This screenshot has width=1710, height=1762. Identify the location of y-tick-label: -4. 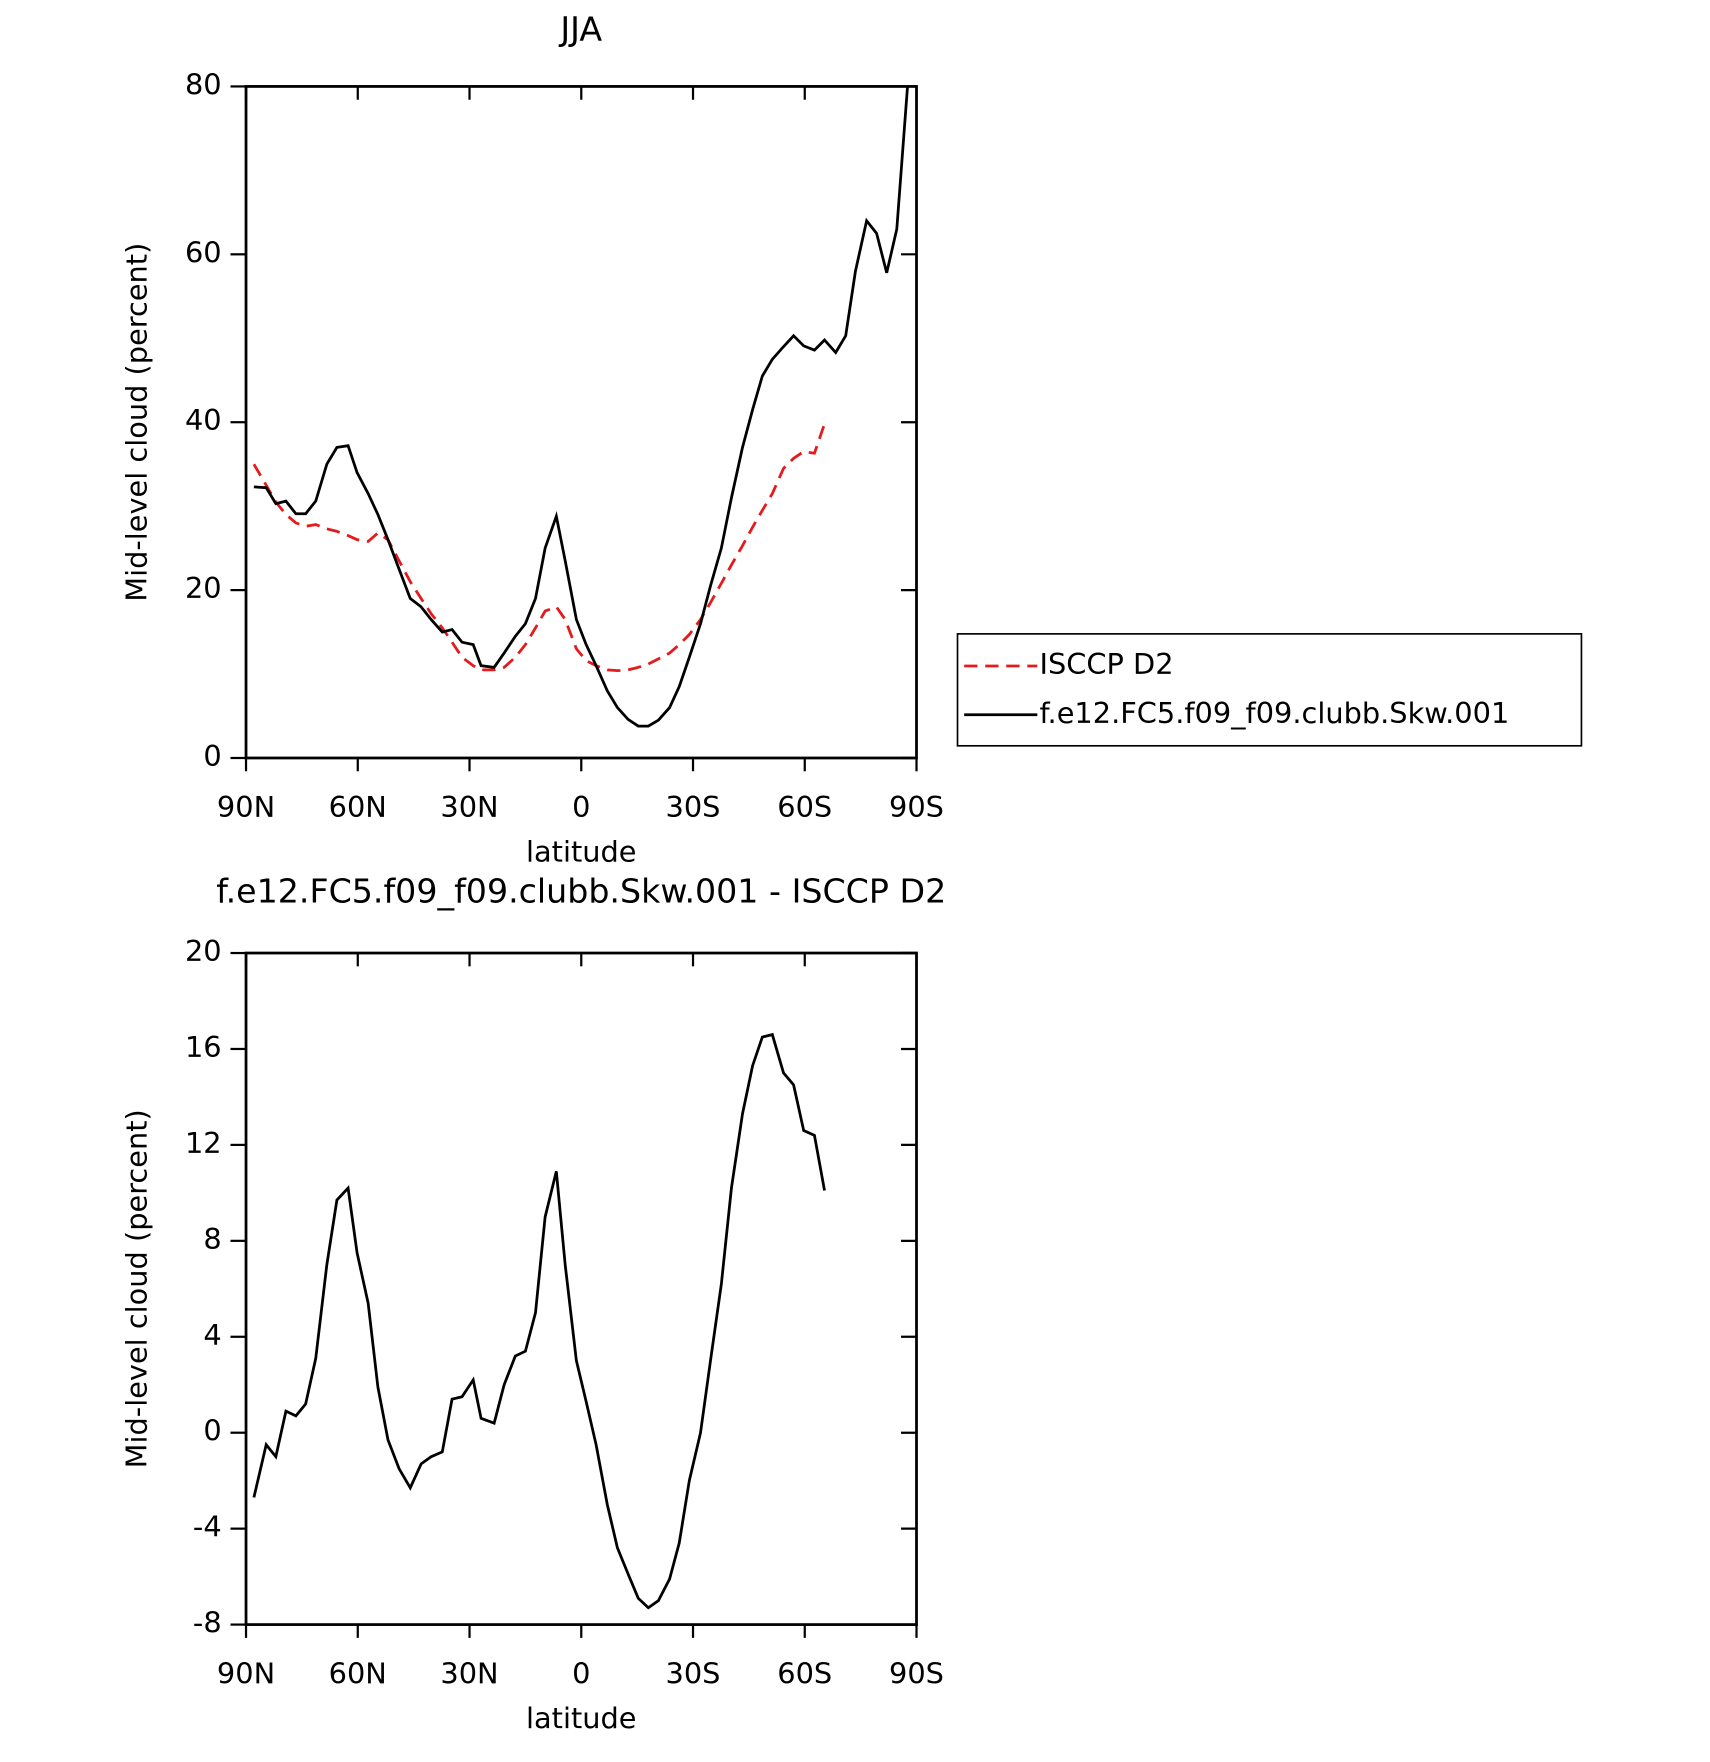
(207, 1527).